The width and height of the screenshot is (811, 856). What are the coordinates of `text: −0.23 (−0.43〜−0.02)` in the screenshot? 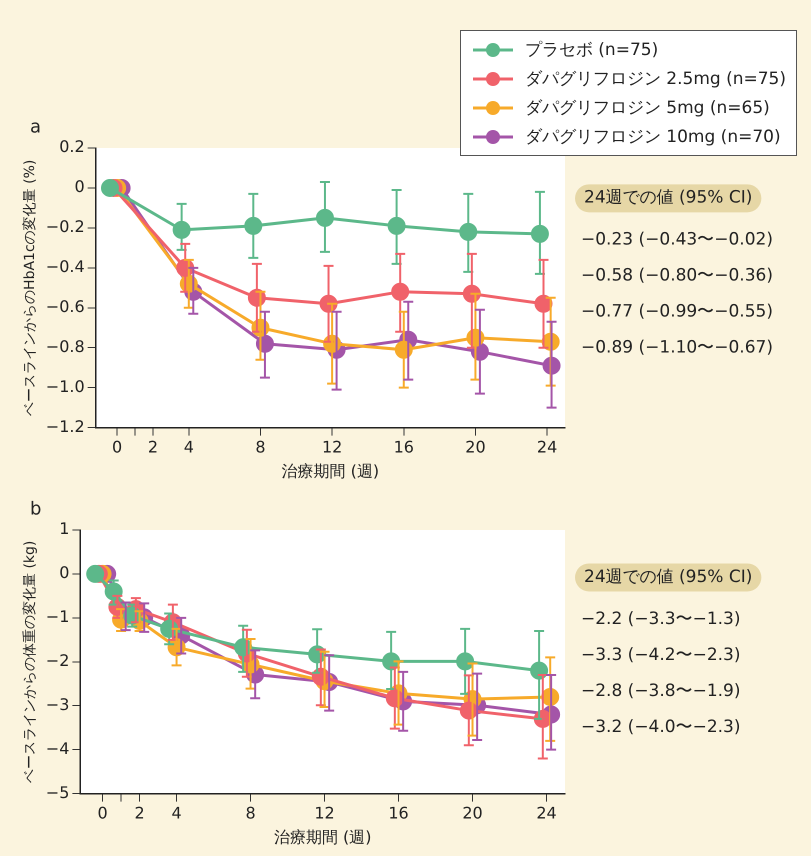 It's located at (677, 240).